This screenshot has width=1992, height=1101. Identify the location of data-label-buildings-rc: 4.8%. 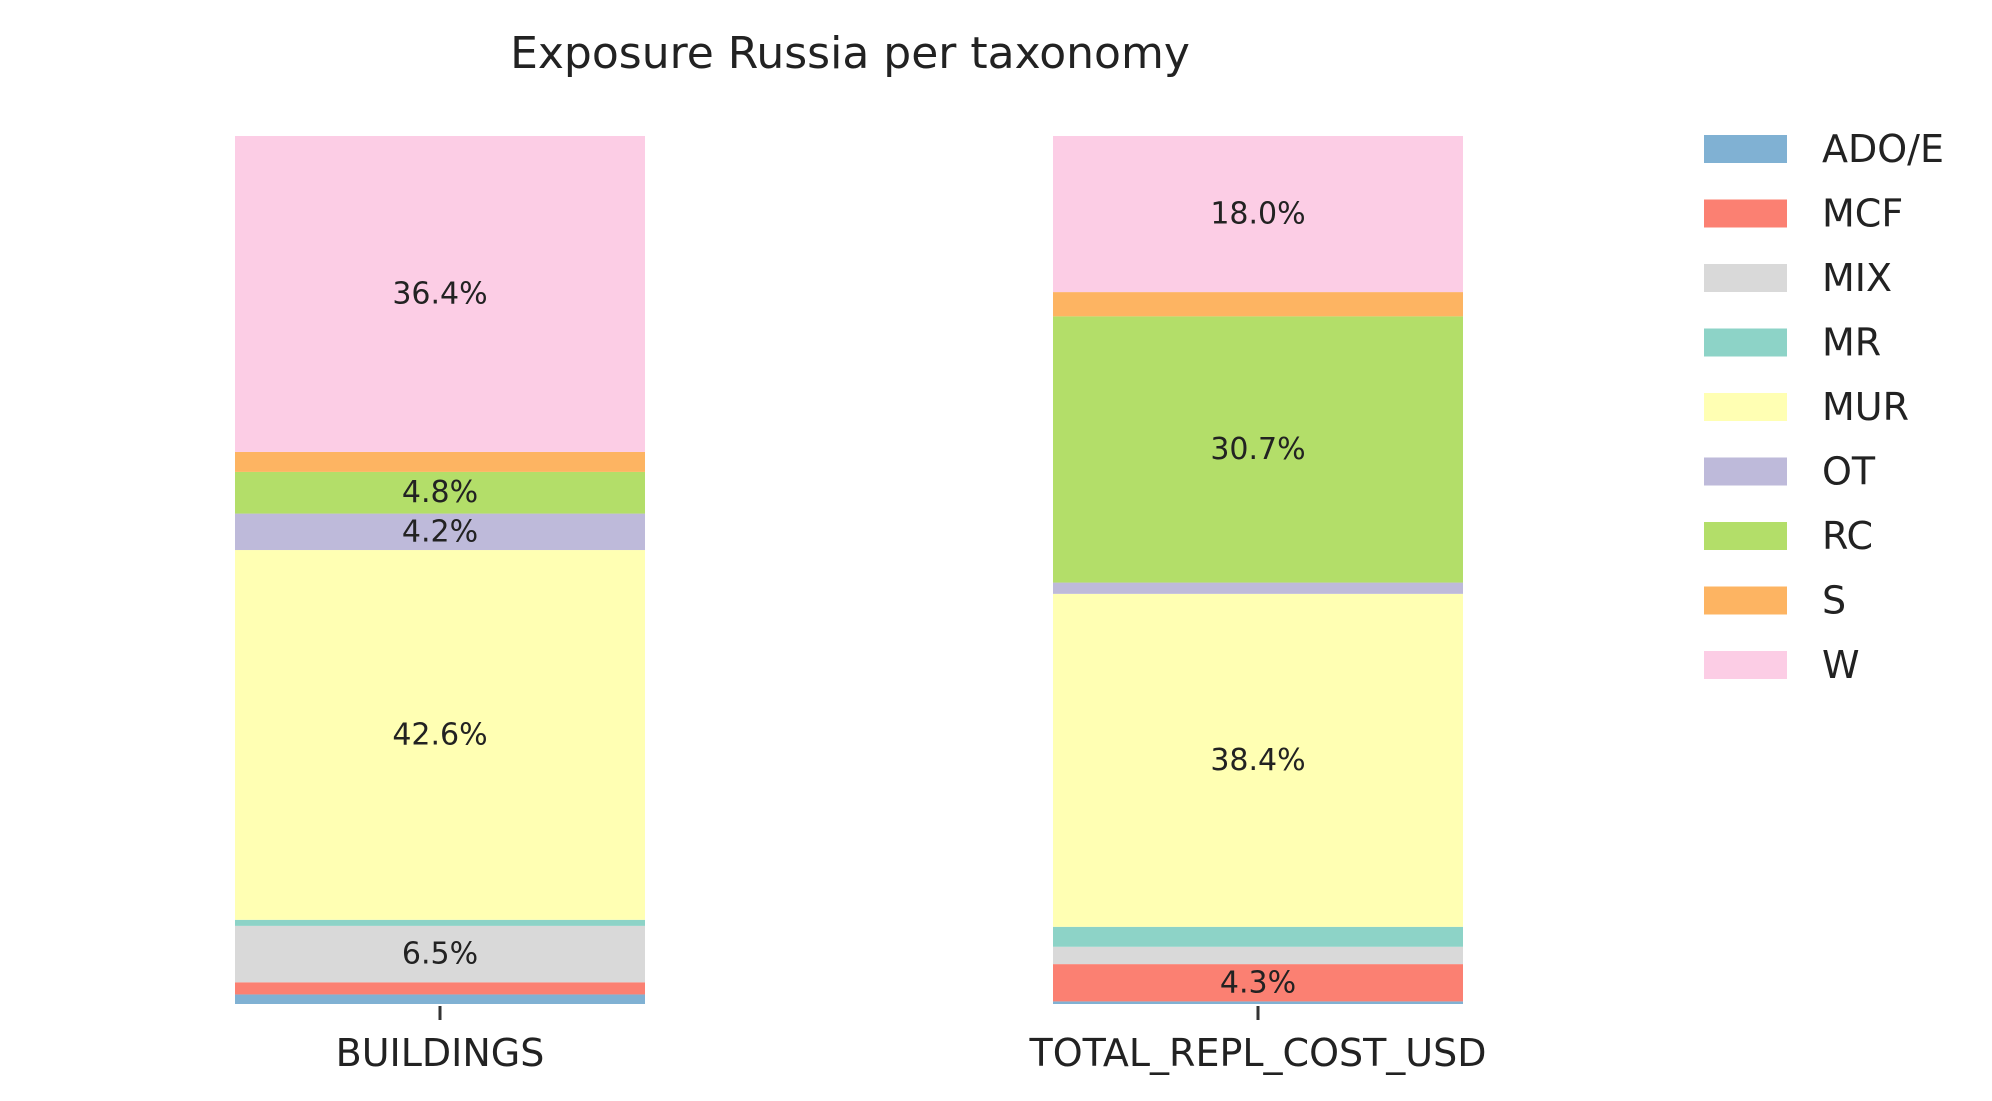
(440, 492).